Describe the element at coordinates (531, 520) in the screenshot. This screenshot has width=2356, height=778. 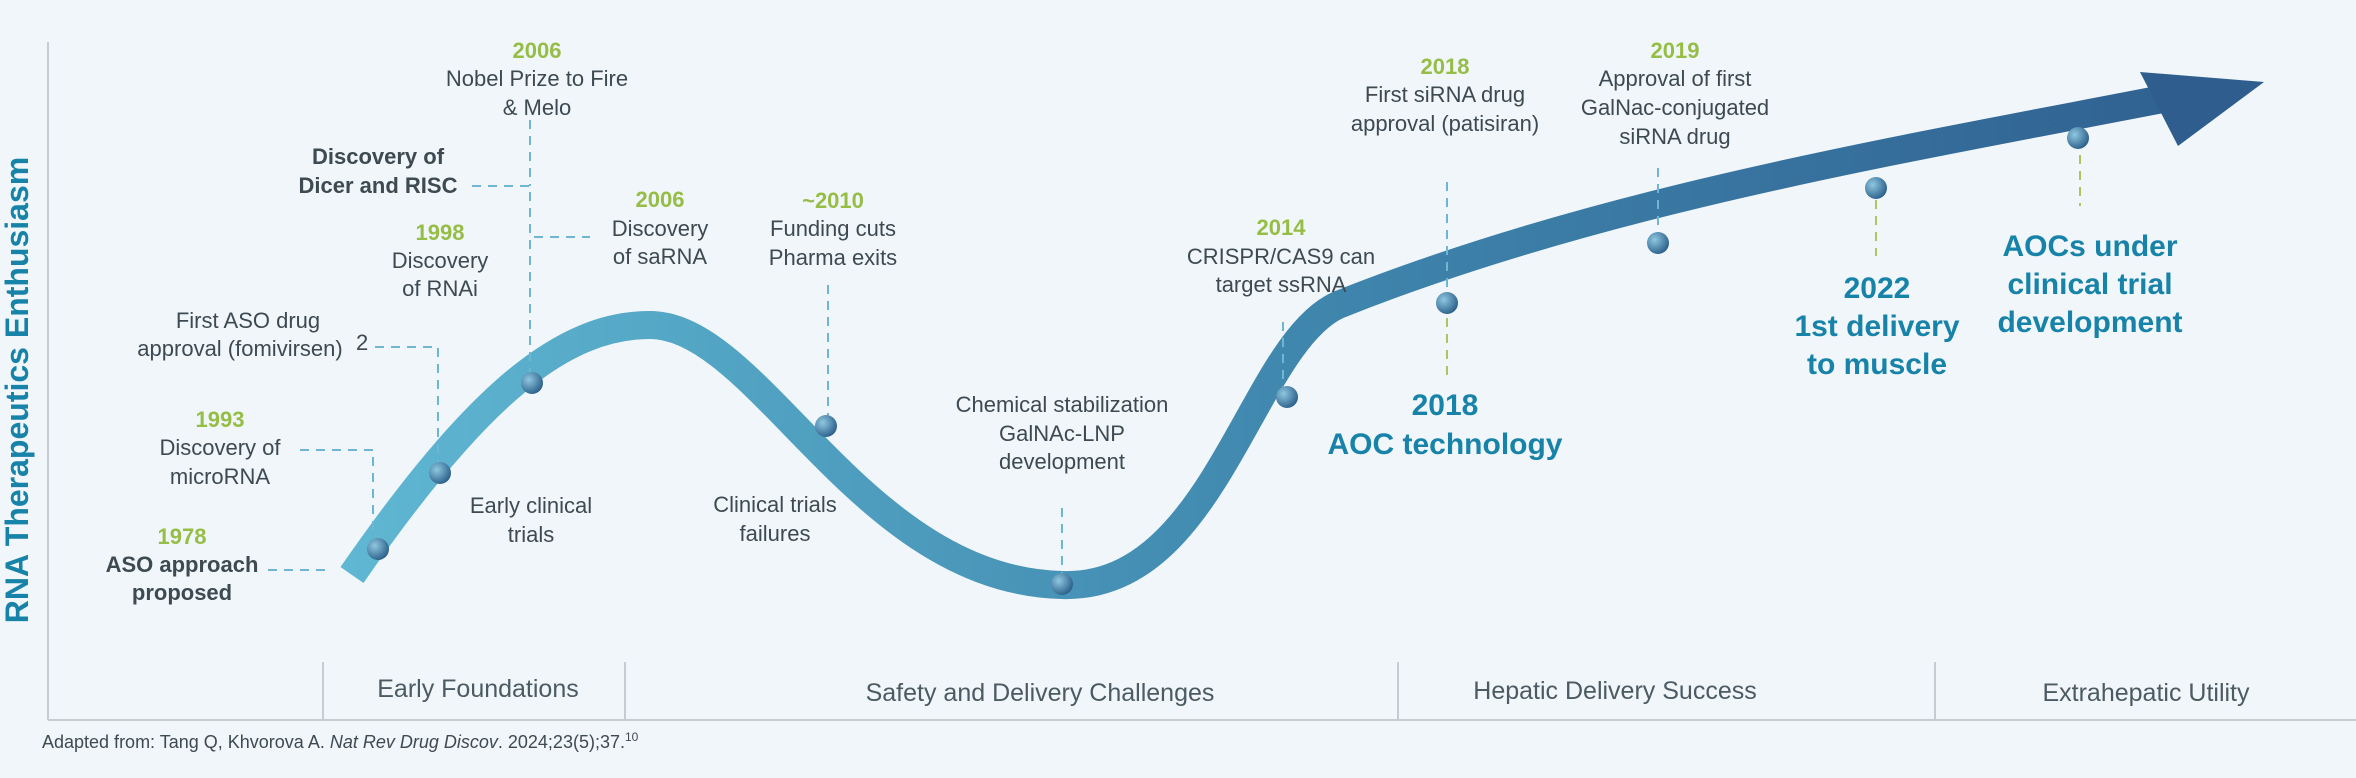
I see `note-early-clinical-trials: Early clinical trials` at that location.